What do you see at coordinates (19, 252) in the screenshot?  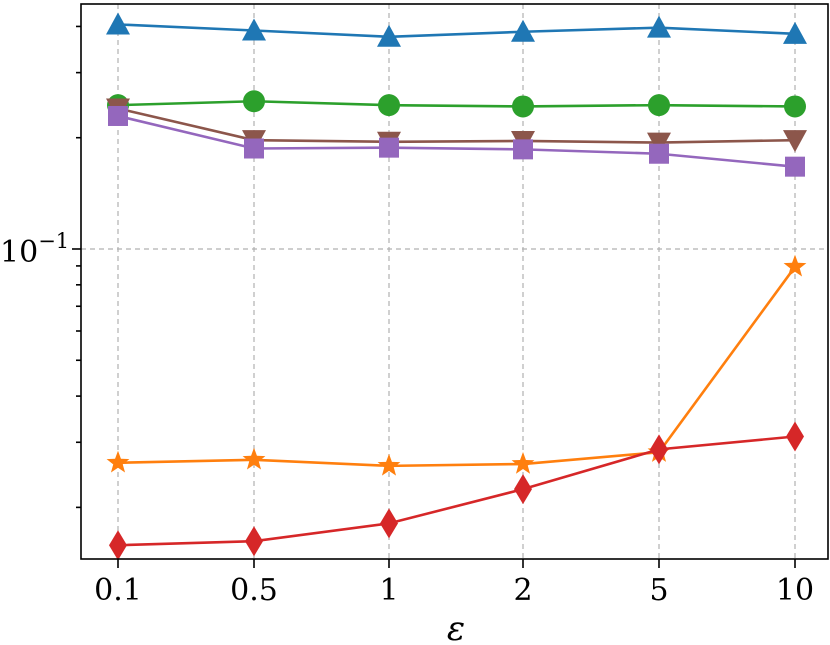 I see `y-tick-label-base: 10` at bounding box center [19, 252].